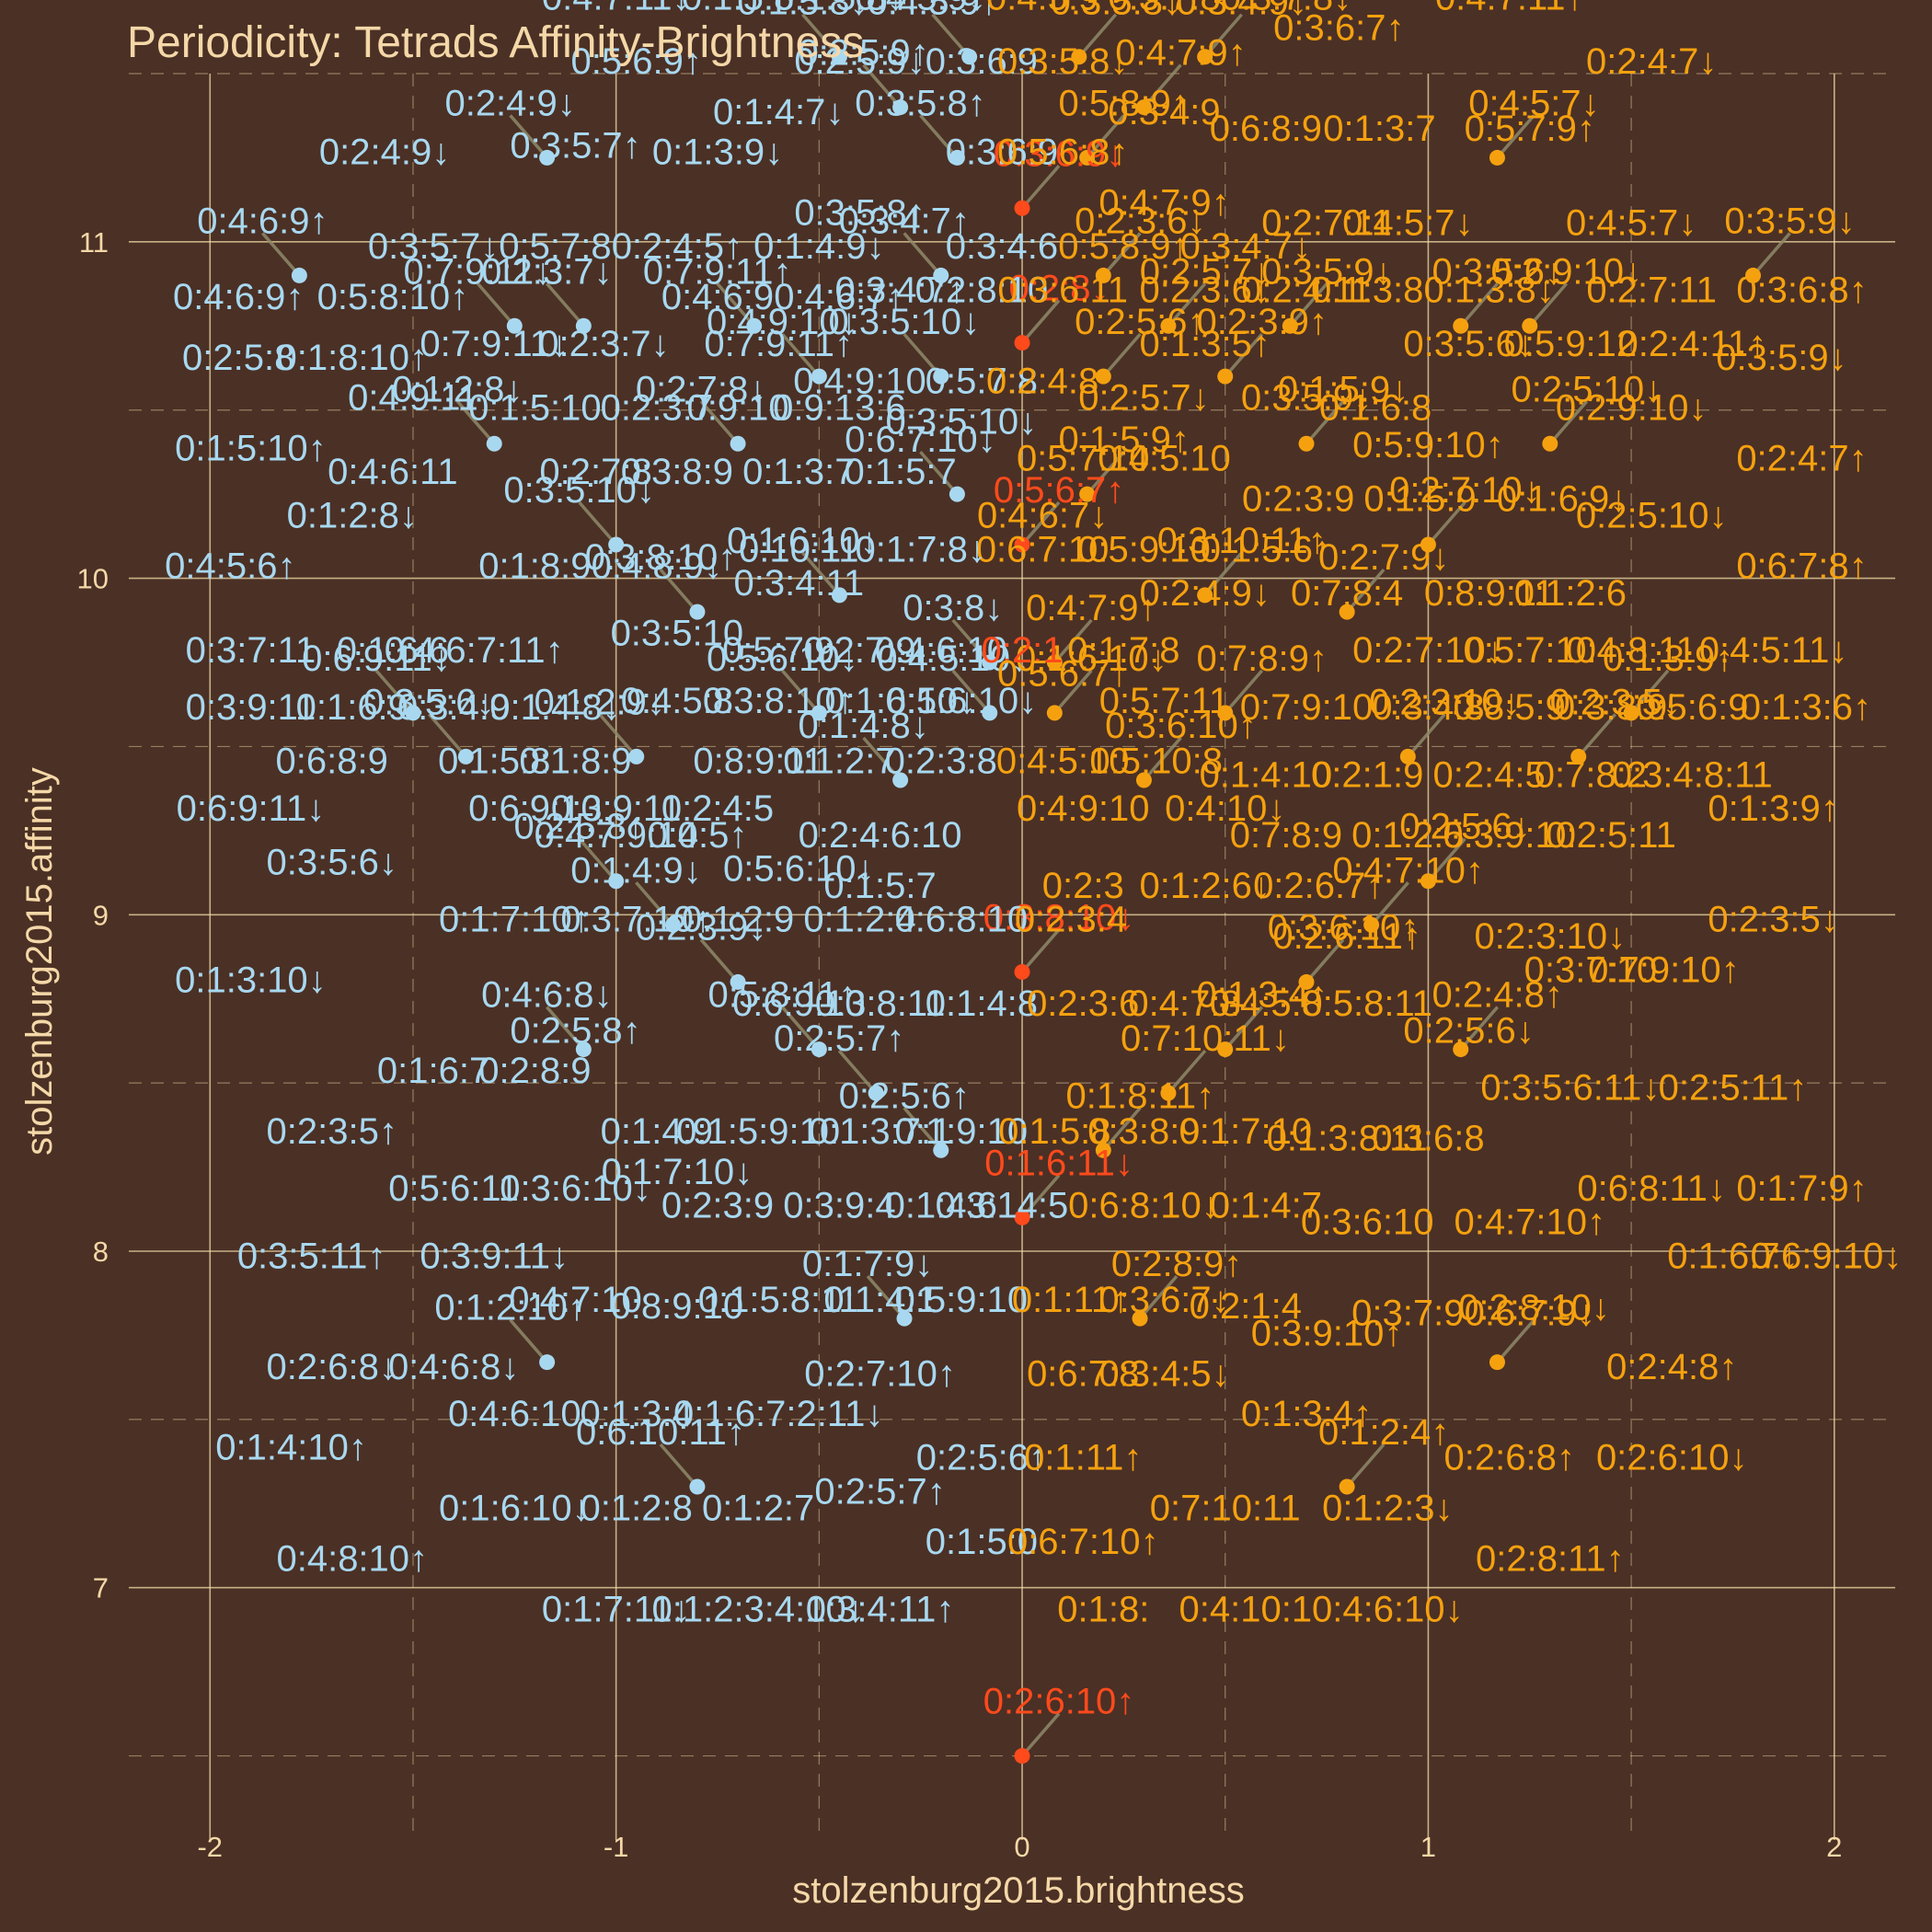  What do you see at coordinates (453, 707) in the screenshot?
I see `tetrad-label: 0:3:4:9` at bounding box center [453, 707].